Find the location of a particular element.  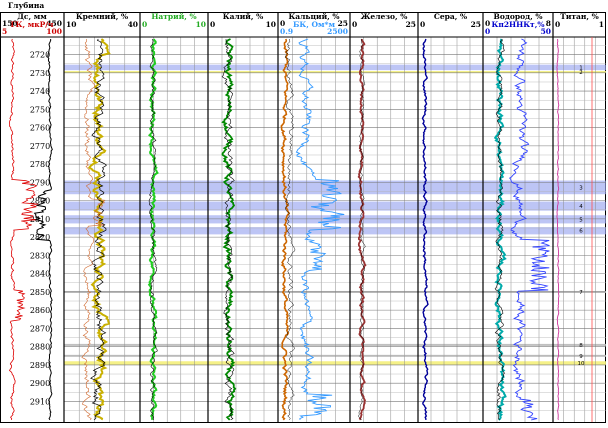

depth-tick-label: 2800 is located at coordinates (40, 201).